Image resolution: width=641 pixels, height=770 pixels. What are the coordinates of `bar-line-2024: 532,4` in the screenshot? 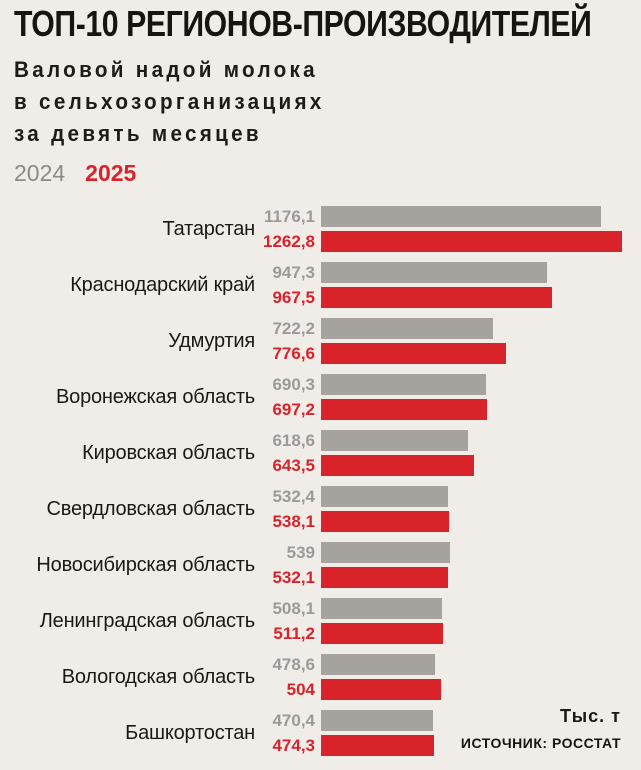 It's located at (448, 496).